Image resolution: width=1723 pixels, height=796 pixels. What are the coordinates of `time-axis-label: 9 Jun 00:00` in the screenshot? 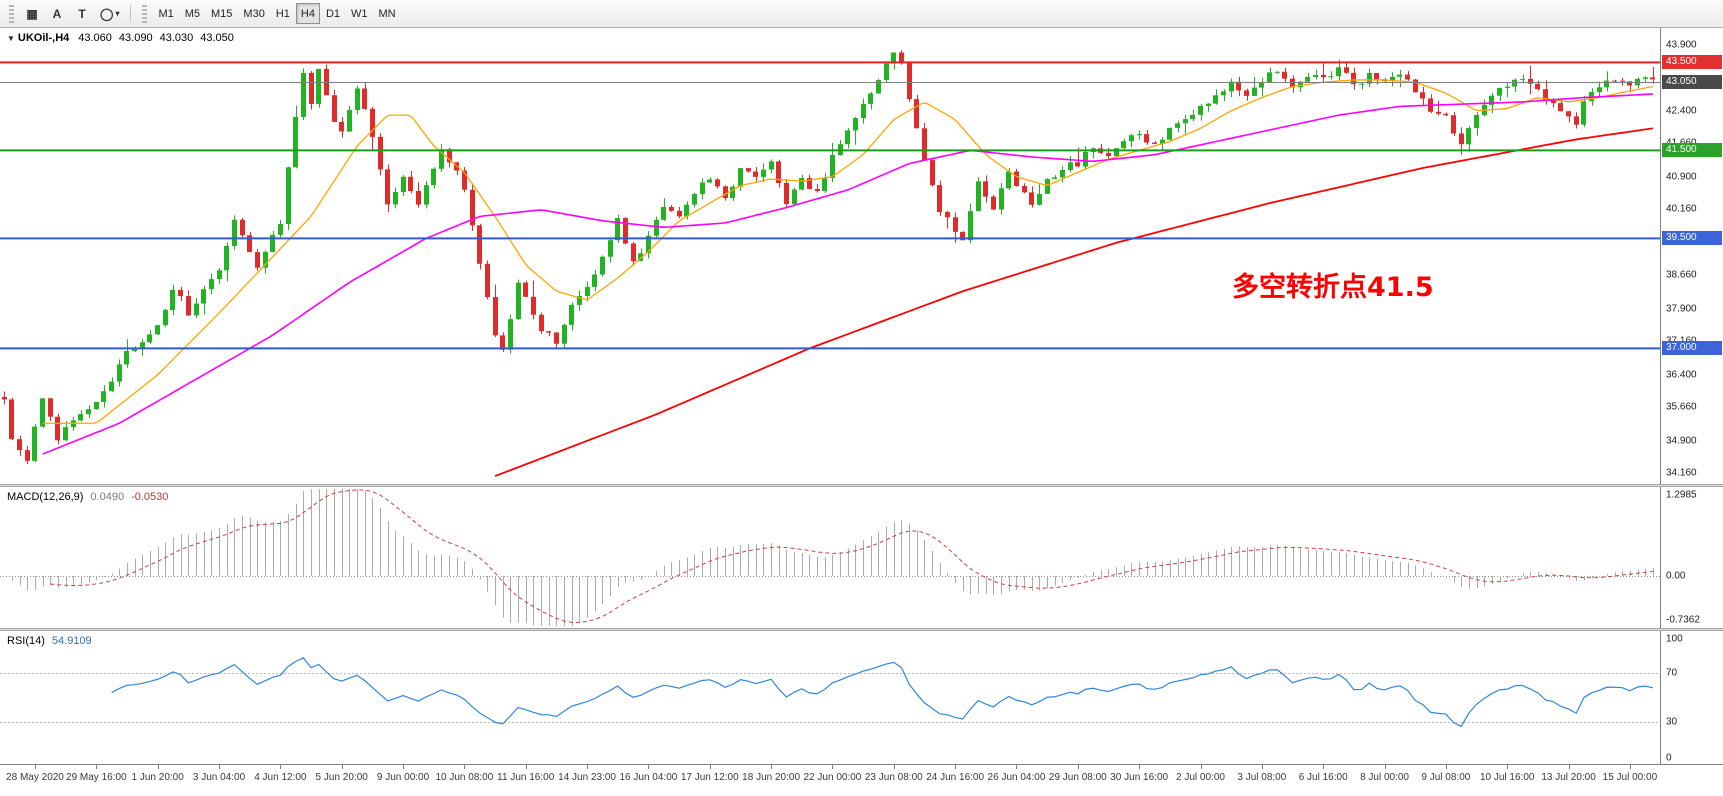 It's located at (403, 777).